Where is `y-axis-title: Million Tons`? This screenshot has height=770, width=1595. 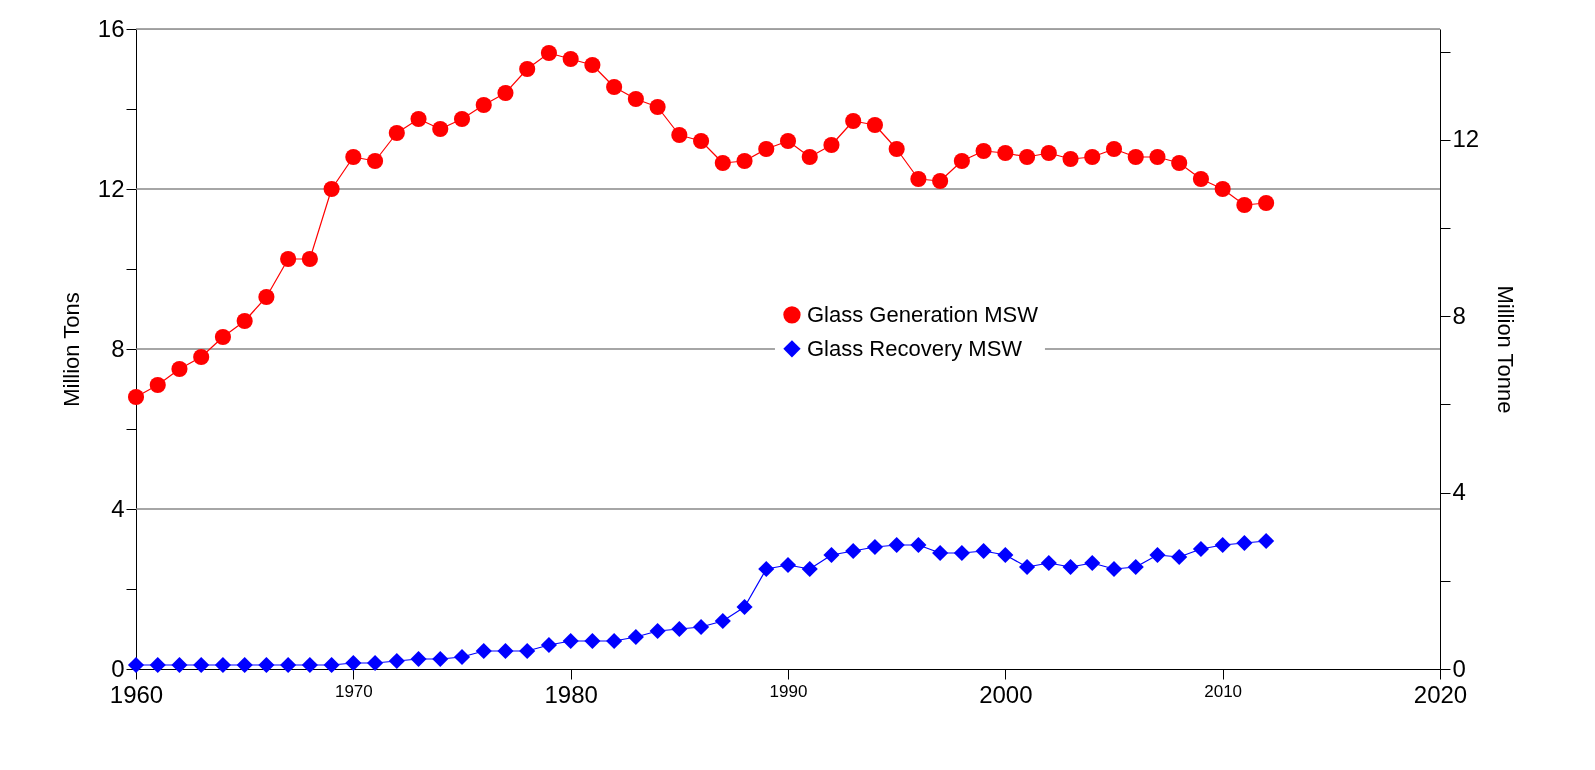
y-axis-title: Million Tons is located at coordinates (71, 349).